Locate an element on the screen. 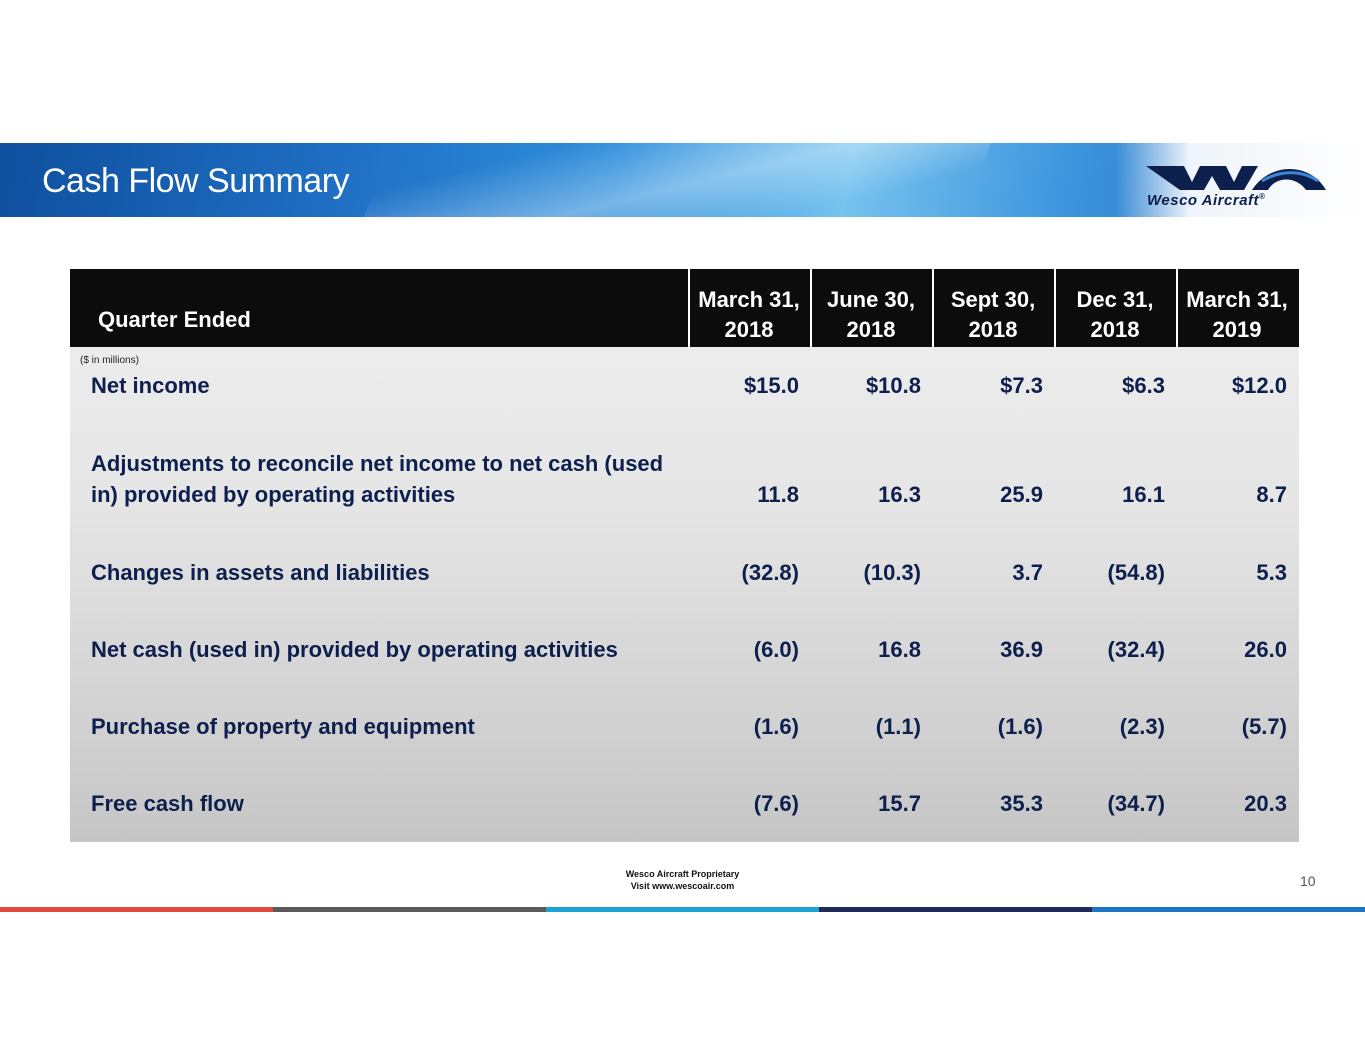 This screenshot has width=1365, height=1055. table-cell: 16.8 is located at coordinates (899, 649).